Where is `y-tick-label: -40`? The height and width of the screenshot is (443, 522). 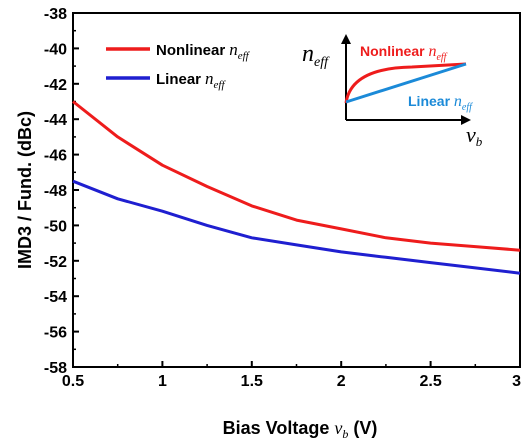 y-tick-label: -40 is located at coordinates (55, 49).